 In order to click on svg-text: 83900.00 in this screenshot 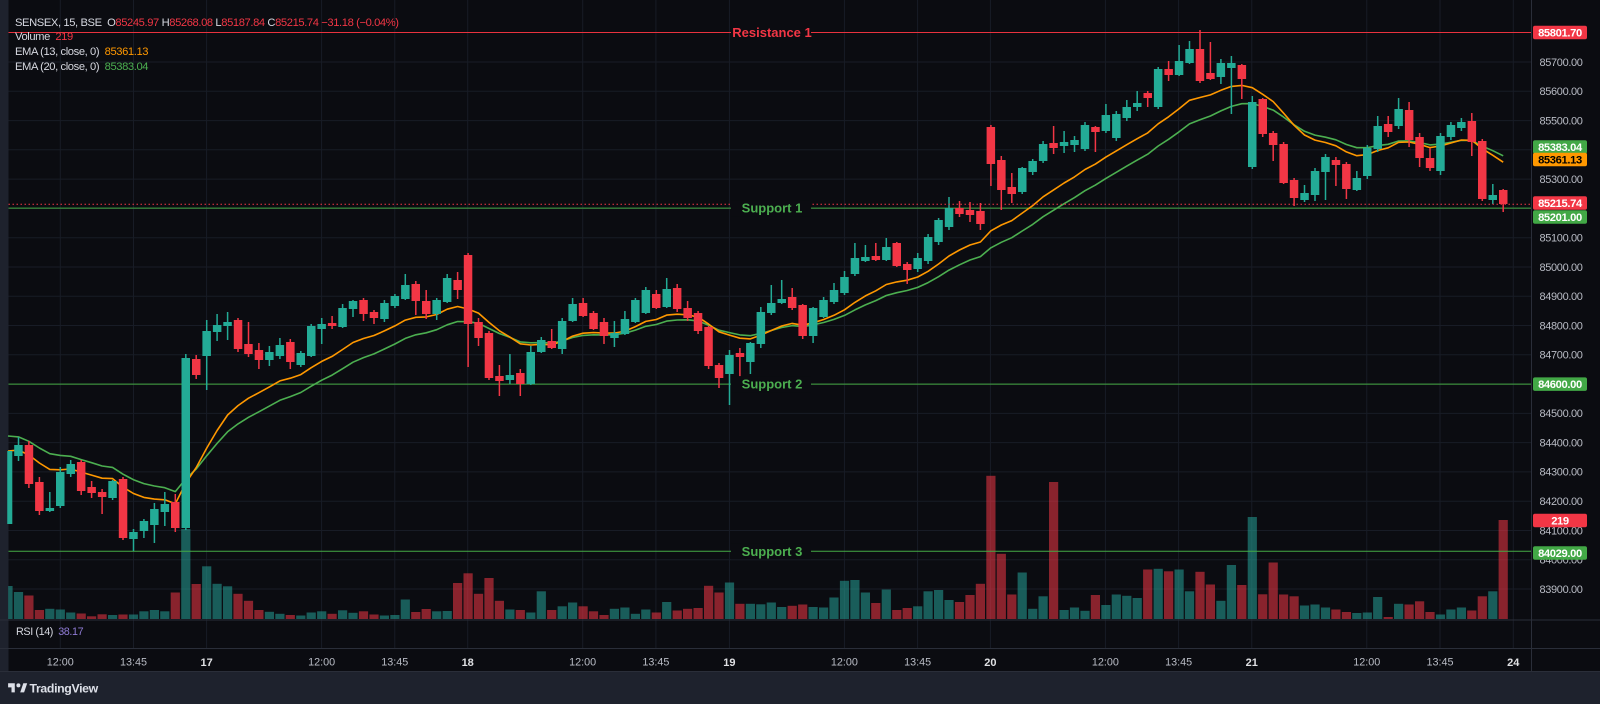, I will do `click(1561, 590)`.